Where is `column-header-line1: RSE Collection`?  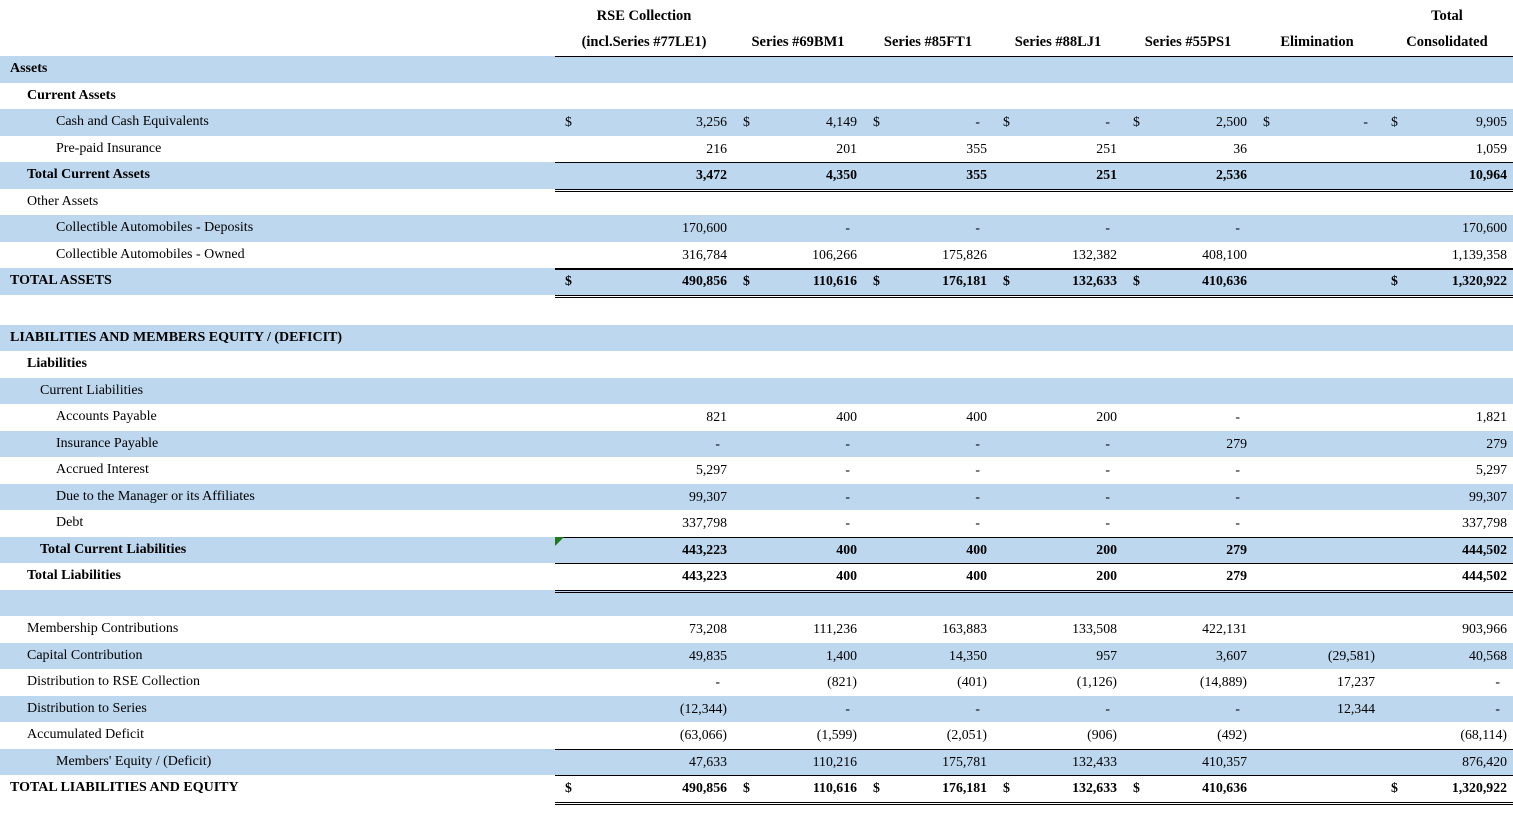 column-header-line1: RSE Collection is located at coordinates (644, 16).